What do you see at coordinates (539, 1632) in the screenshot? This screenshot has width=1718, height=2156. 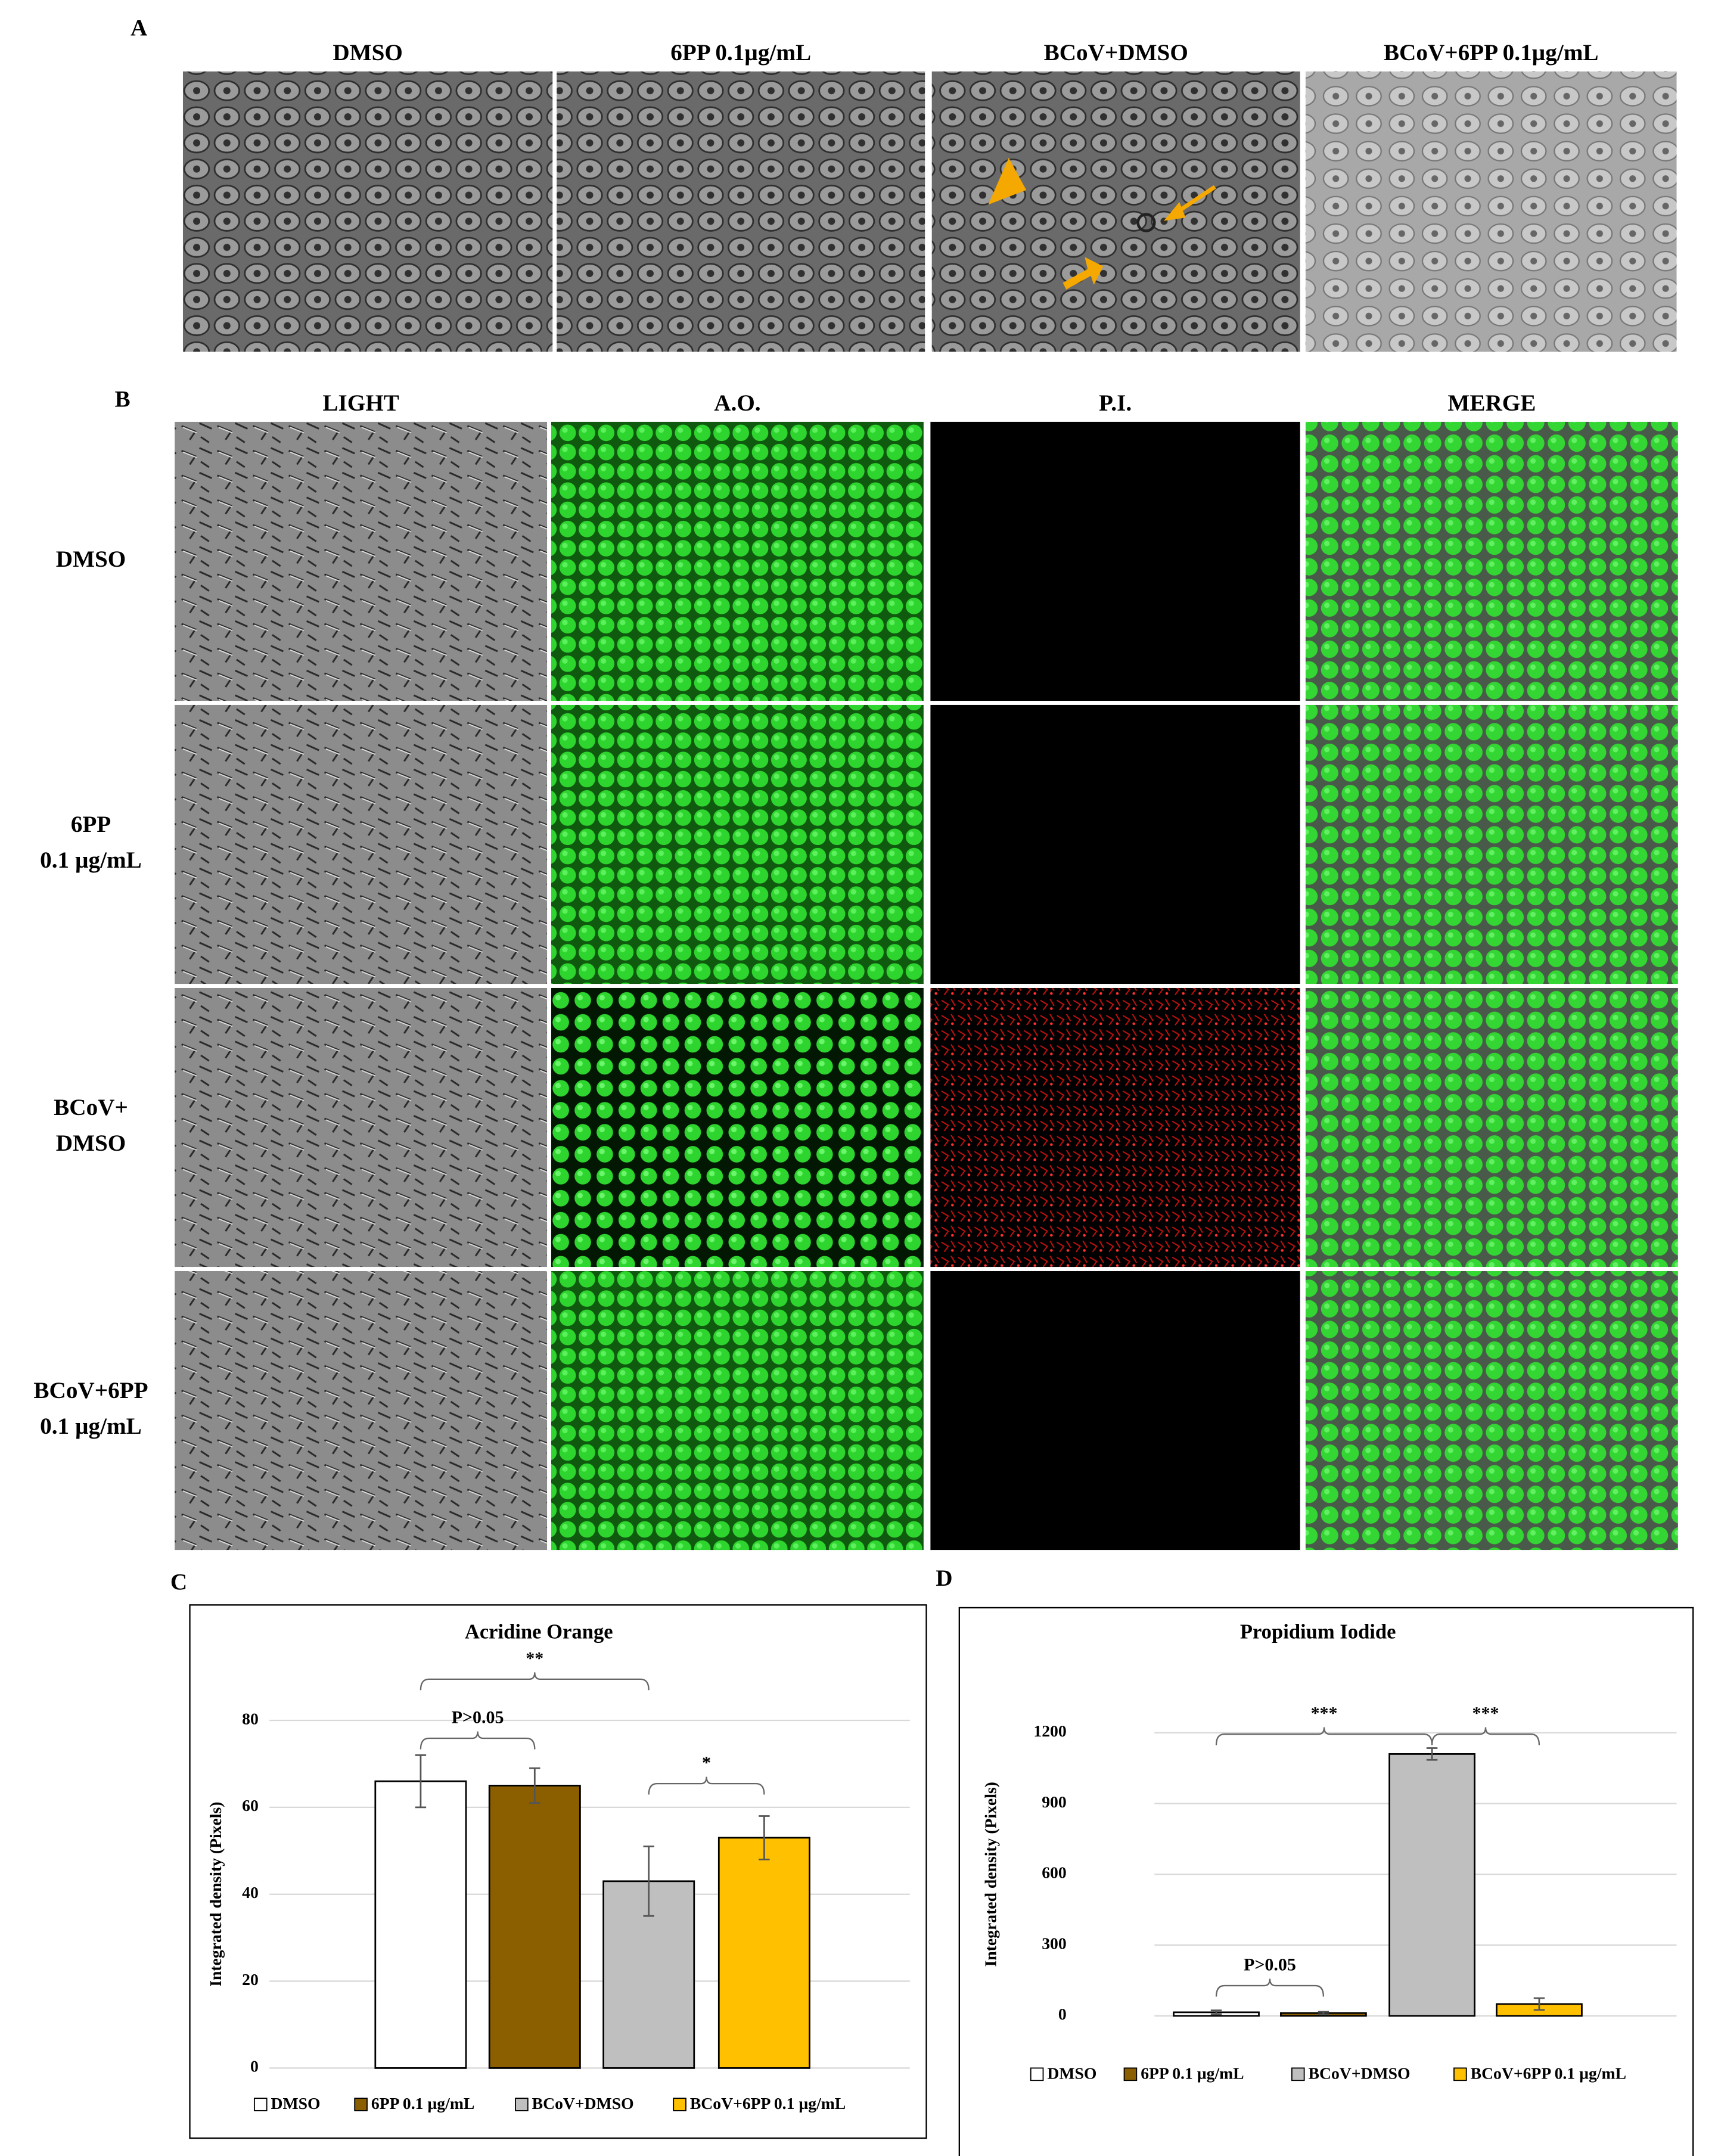 I see `chart-title: Acridine Orange` at bounding box center [539, 1632].